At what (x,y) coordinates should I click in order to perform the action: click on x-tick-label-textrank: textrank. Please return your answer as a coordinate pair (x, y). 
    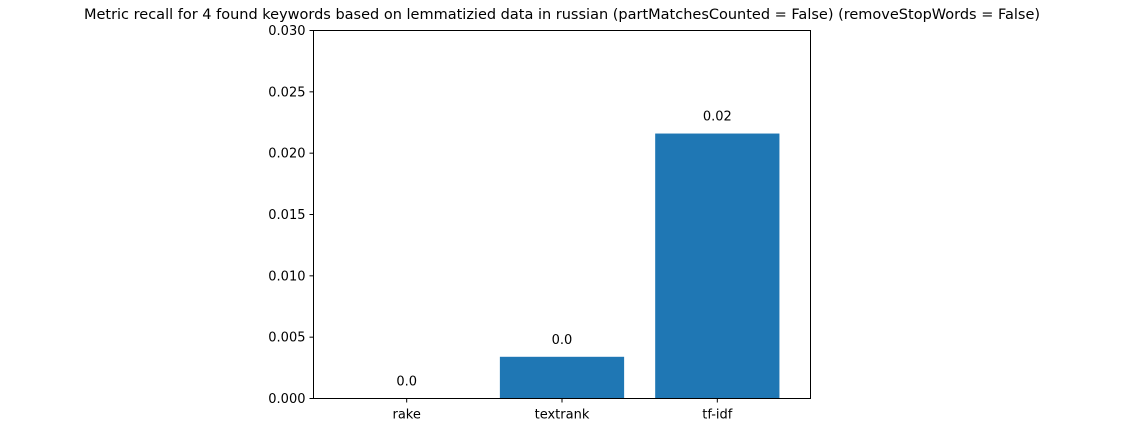
    Looking at the image, I should click on (562, 415).